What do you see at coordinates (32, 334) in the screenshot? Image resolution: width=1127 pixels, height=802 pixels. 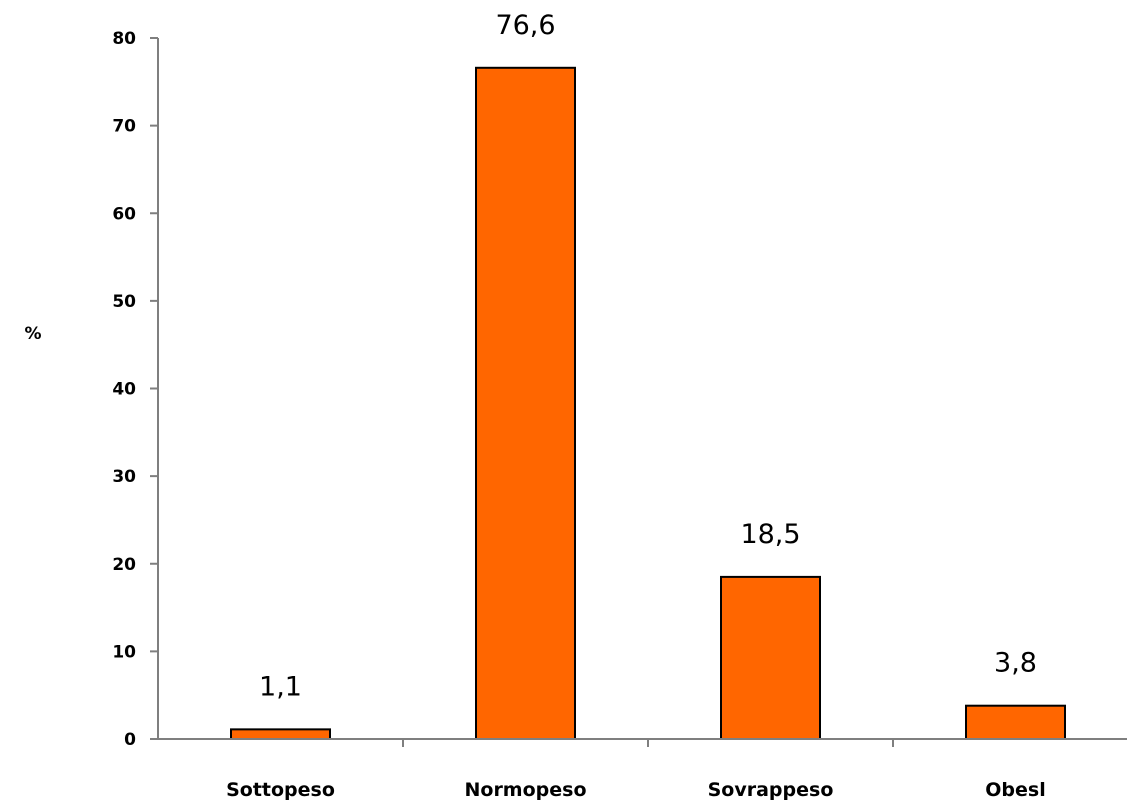 I see `y-axis-title: %` at bounding box center [32, 334].